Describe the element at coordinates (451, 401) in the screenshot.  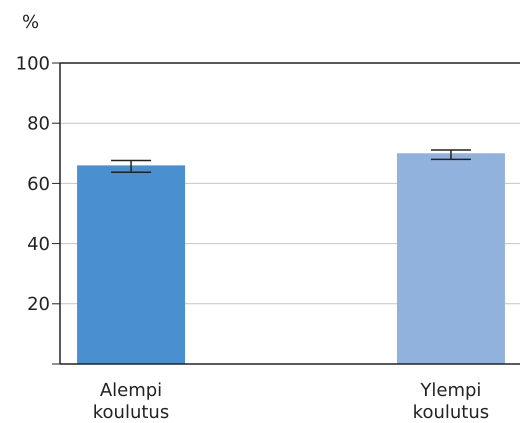
I see `x-tick-label: Ylempi koulutus` at that location.